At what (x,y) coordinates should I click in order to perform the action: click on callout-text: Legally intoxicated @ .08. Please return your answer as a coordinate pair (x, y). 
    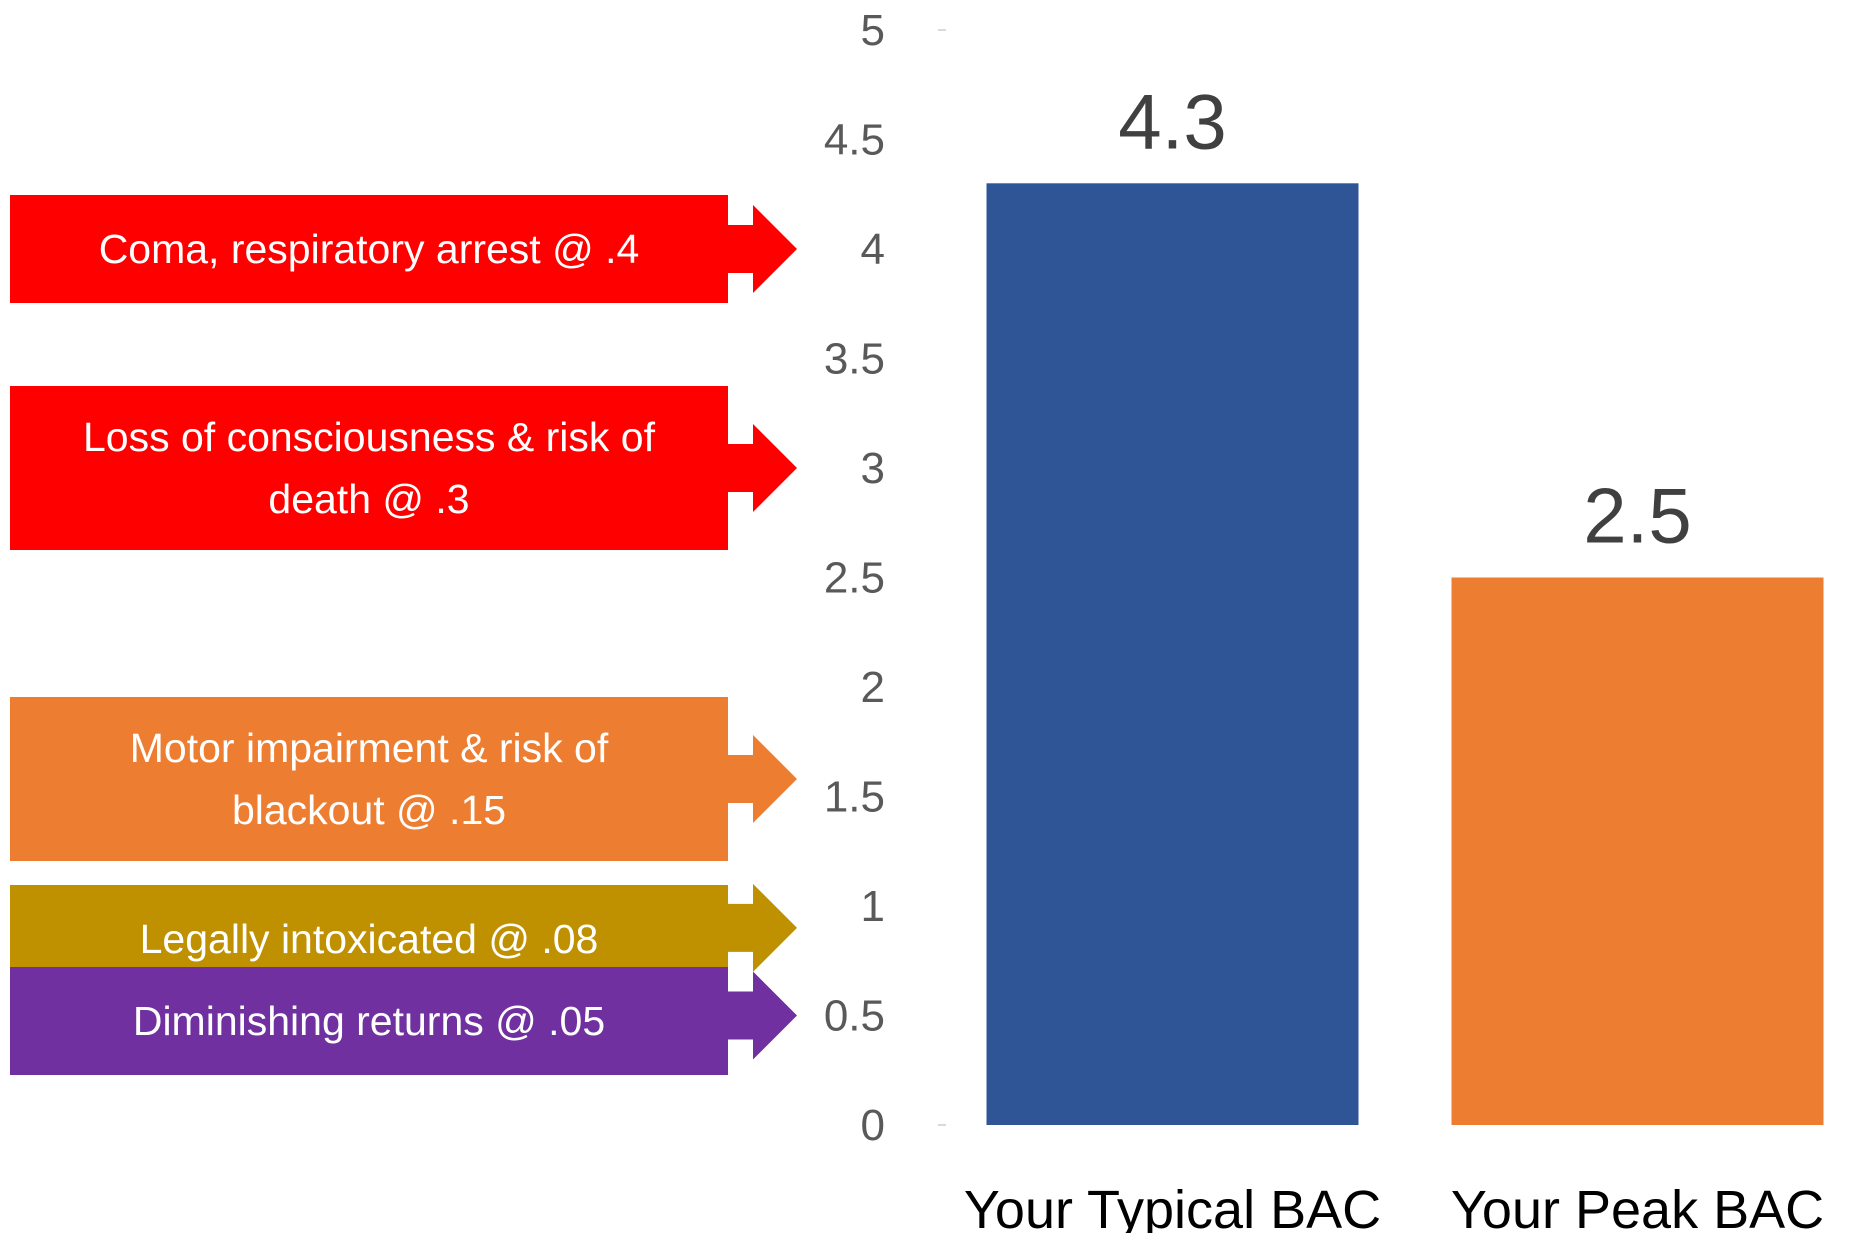
    Looking at the image, I should click on (369, 939).